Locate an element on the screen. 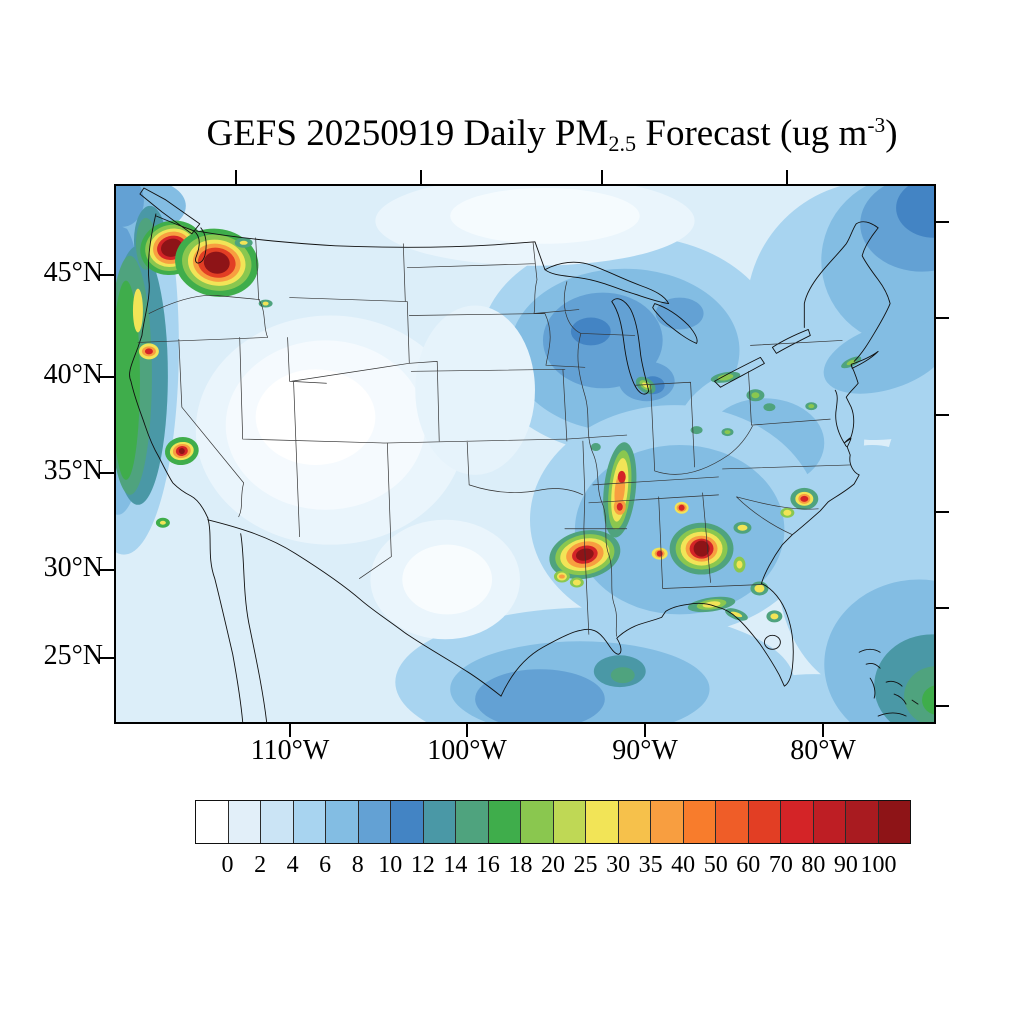 This screenshot has width=1024, height=1024. colorbar-tick-label: 100 is located at coordinates (878, 865).